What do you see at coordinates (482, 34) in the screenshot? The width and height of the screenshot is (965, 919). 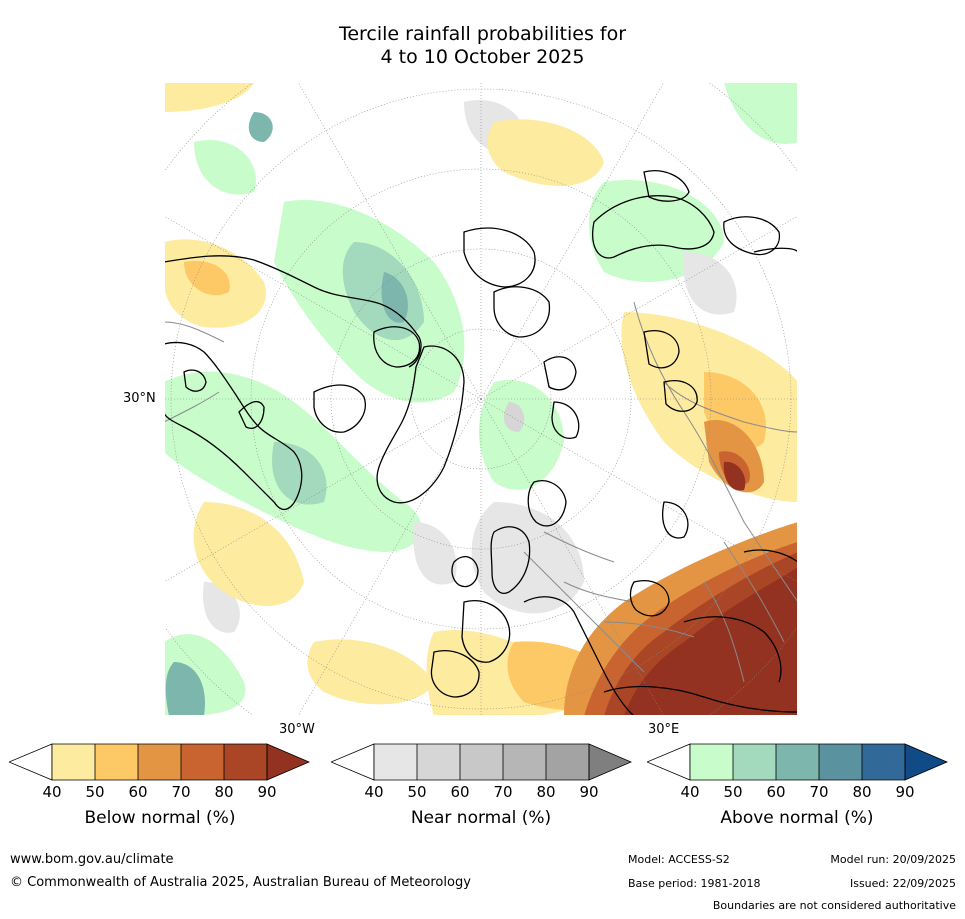 I see `map-title-line1: Tercile rainfall probabilities for` at bounding box center [482, 34].